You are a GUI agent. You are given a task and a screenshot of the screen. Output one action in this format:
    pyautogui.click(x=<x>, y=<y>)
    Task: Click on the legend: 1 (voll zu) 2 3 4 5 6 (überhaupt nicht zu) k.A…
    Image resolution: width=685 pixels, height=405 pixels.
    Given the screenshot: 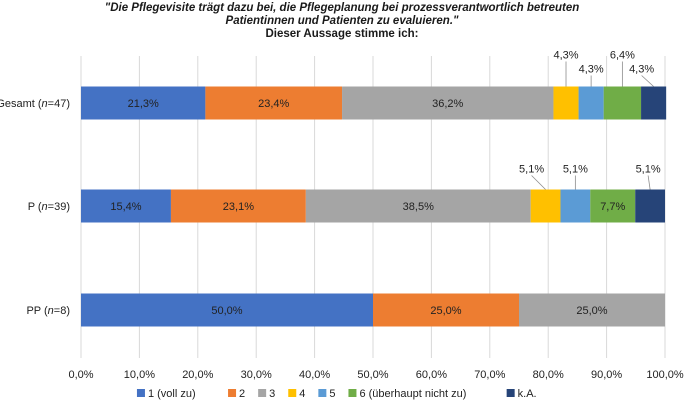 What is the action you would take?
    pyautogui.click(x=336, y=394)
    